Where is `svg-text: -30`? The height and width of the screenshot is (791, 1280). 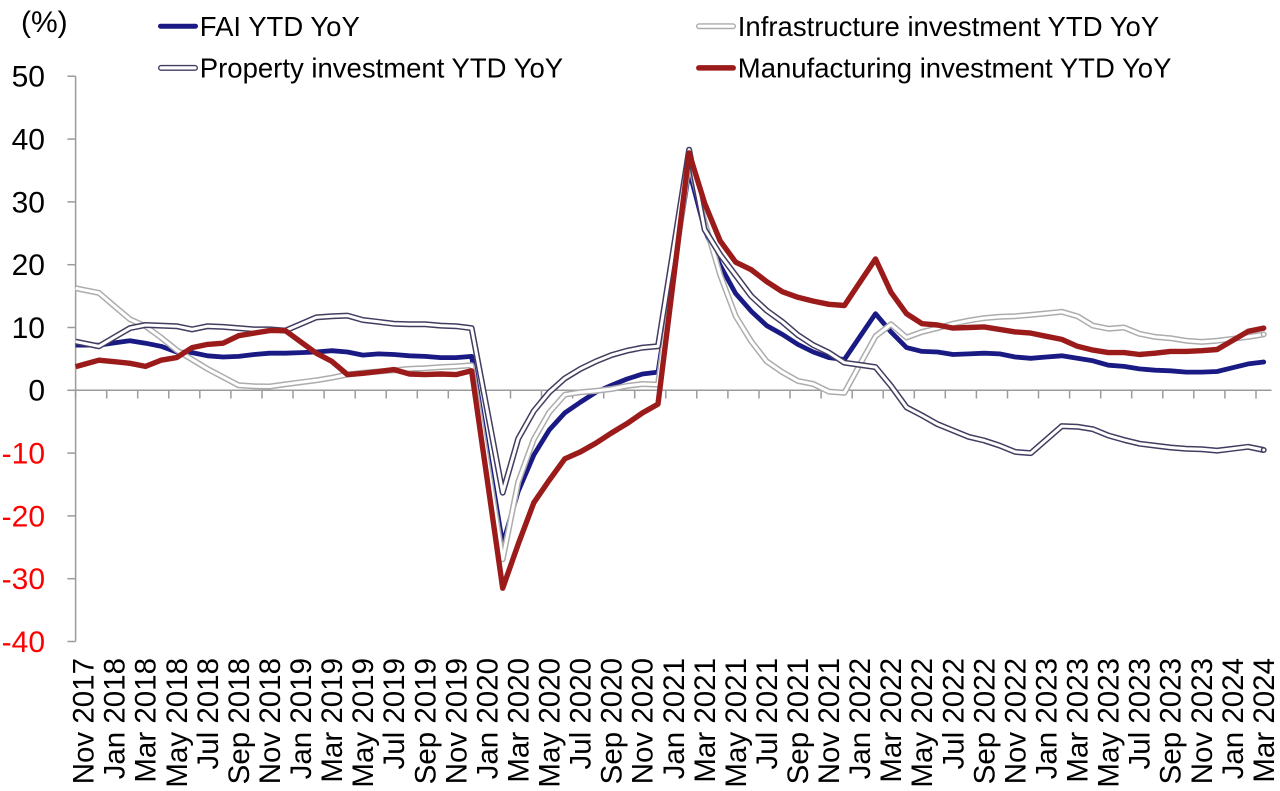
svg-text: -30 is located at coordinates (23, 579).